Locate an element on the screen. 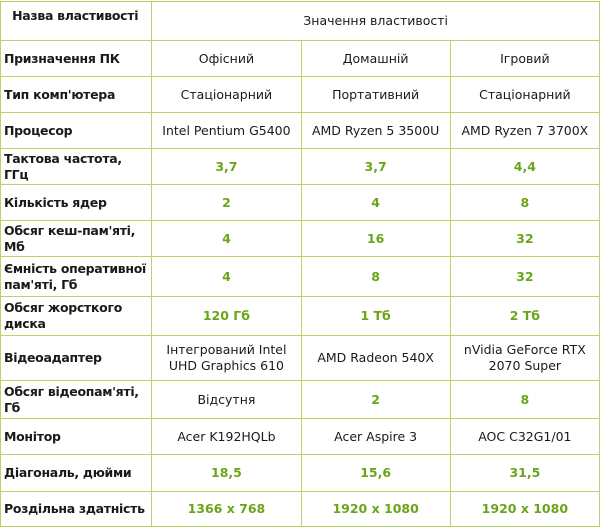 The width and height of the screenshot is (600, 528). row-label: Тип комп'ютера is located at coordinates (76, 94).